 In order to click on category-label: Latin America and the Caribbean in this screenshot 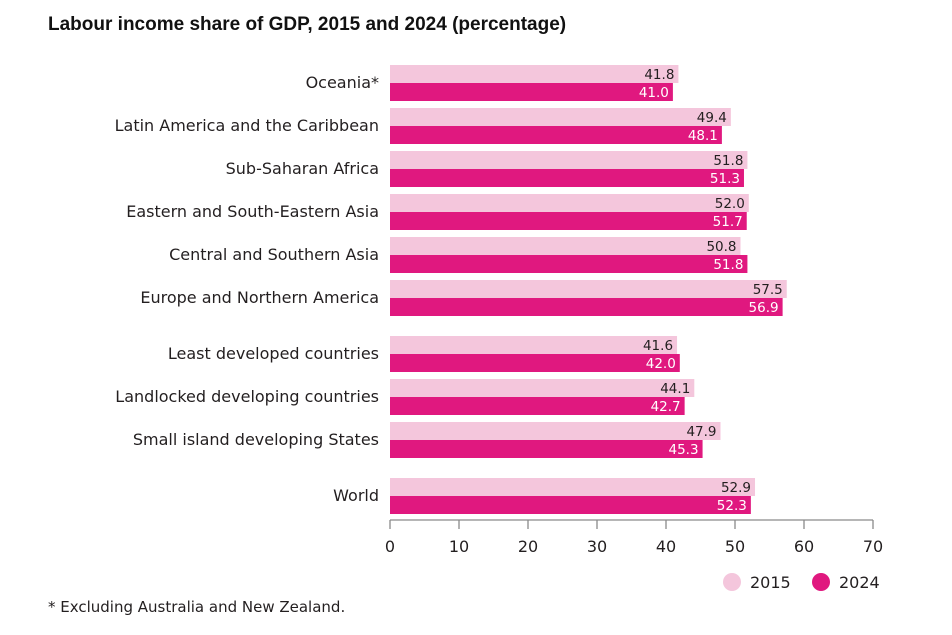, I will do `click(247, 125)`.